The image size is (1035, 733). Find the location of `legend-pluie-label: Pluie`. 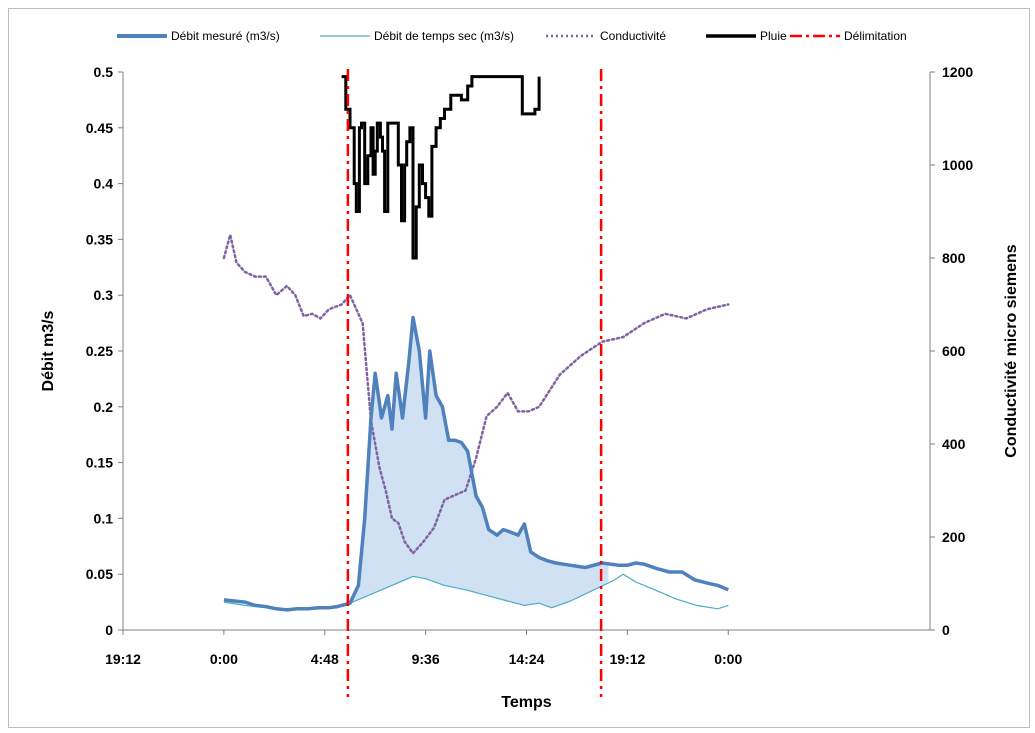

legend-pluie-label: Pluie is located at coordinates (773, 36).